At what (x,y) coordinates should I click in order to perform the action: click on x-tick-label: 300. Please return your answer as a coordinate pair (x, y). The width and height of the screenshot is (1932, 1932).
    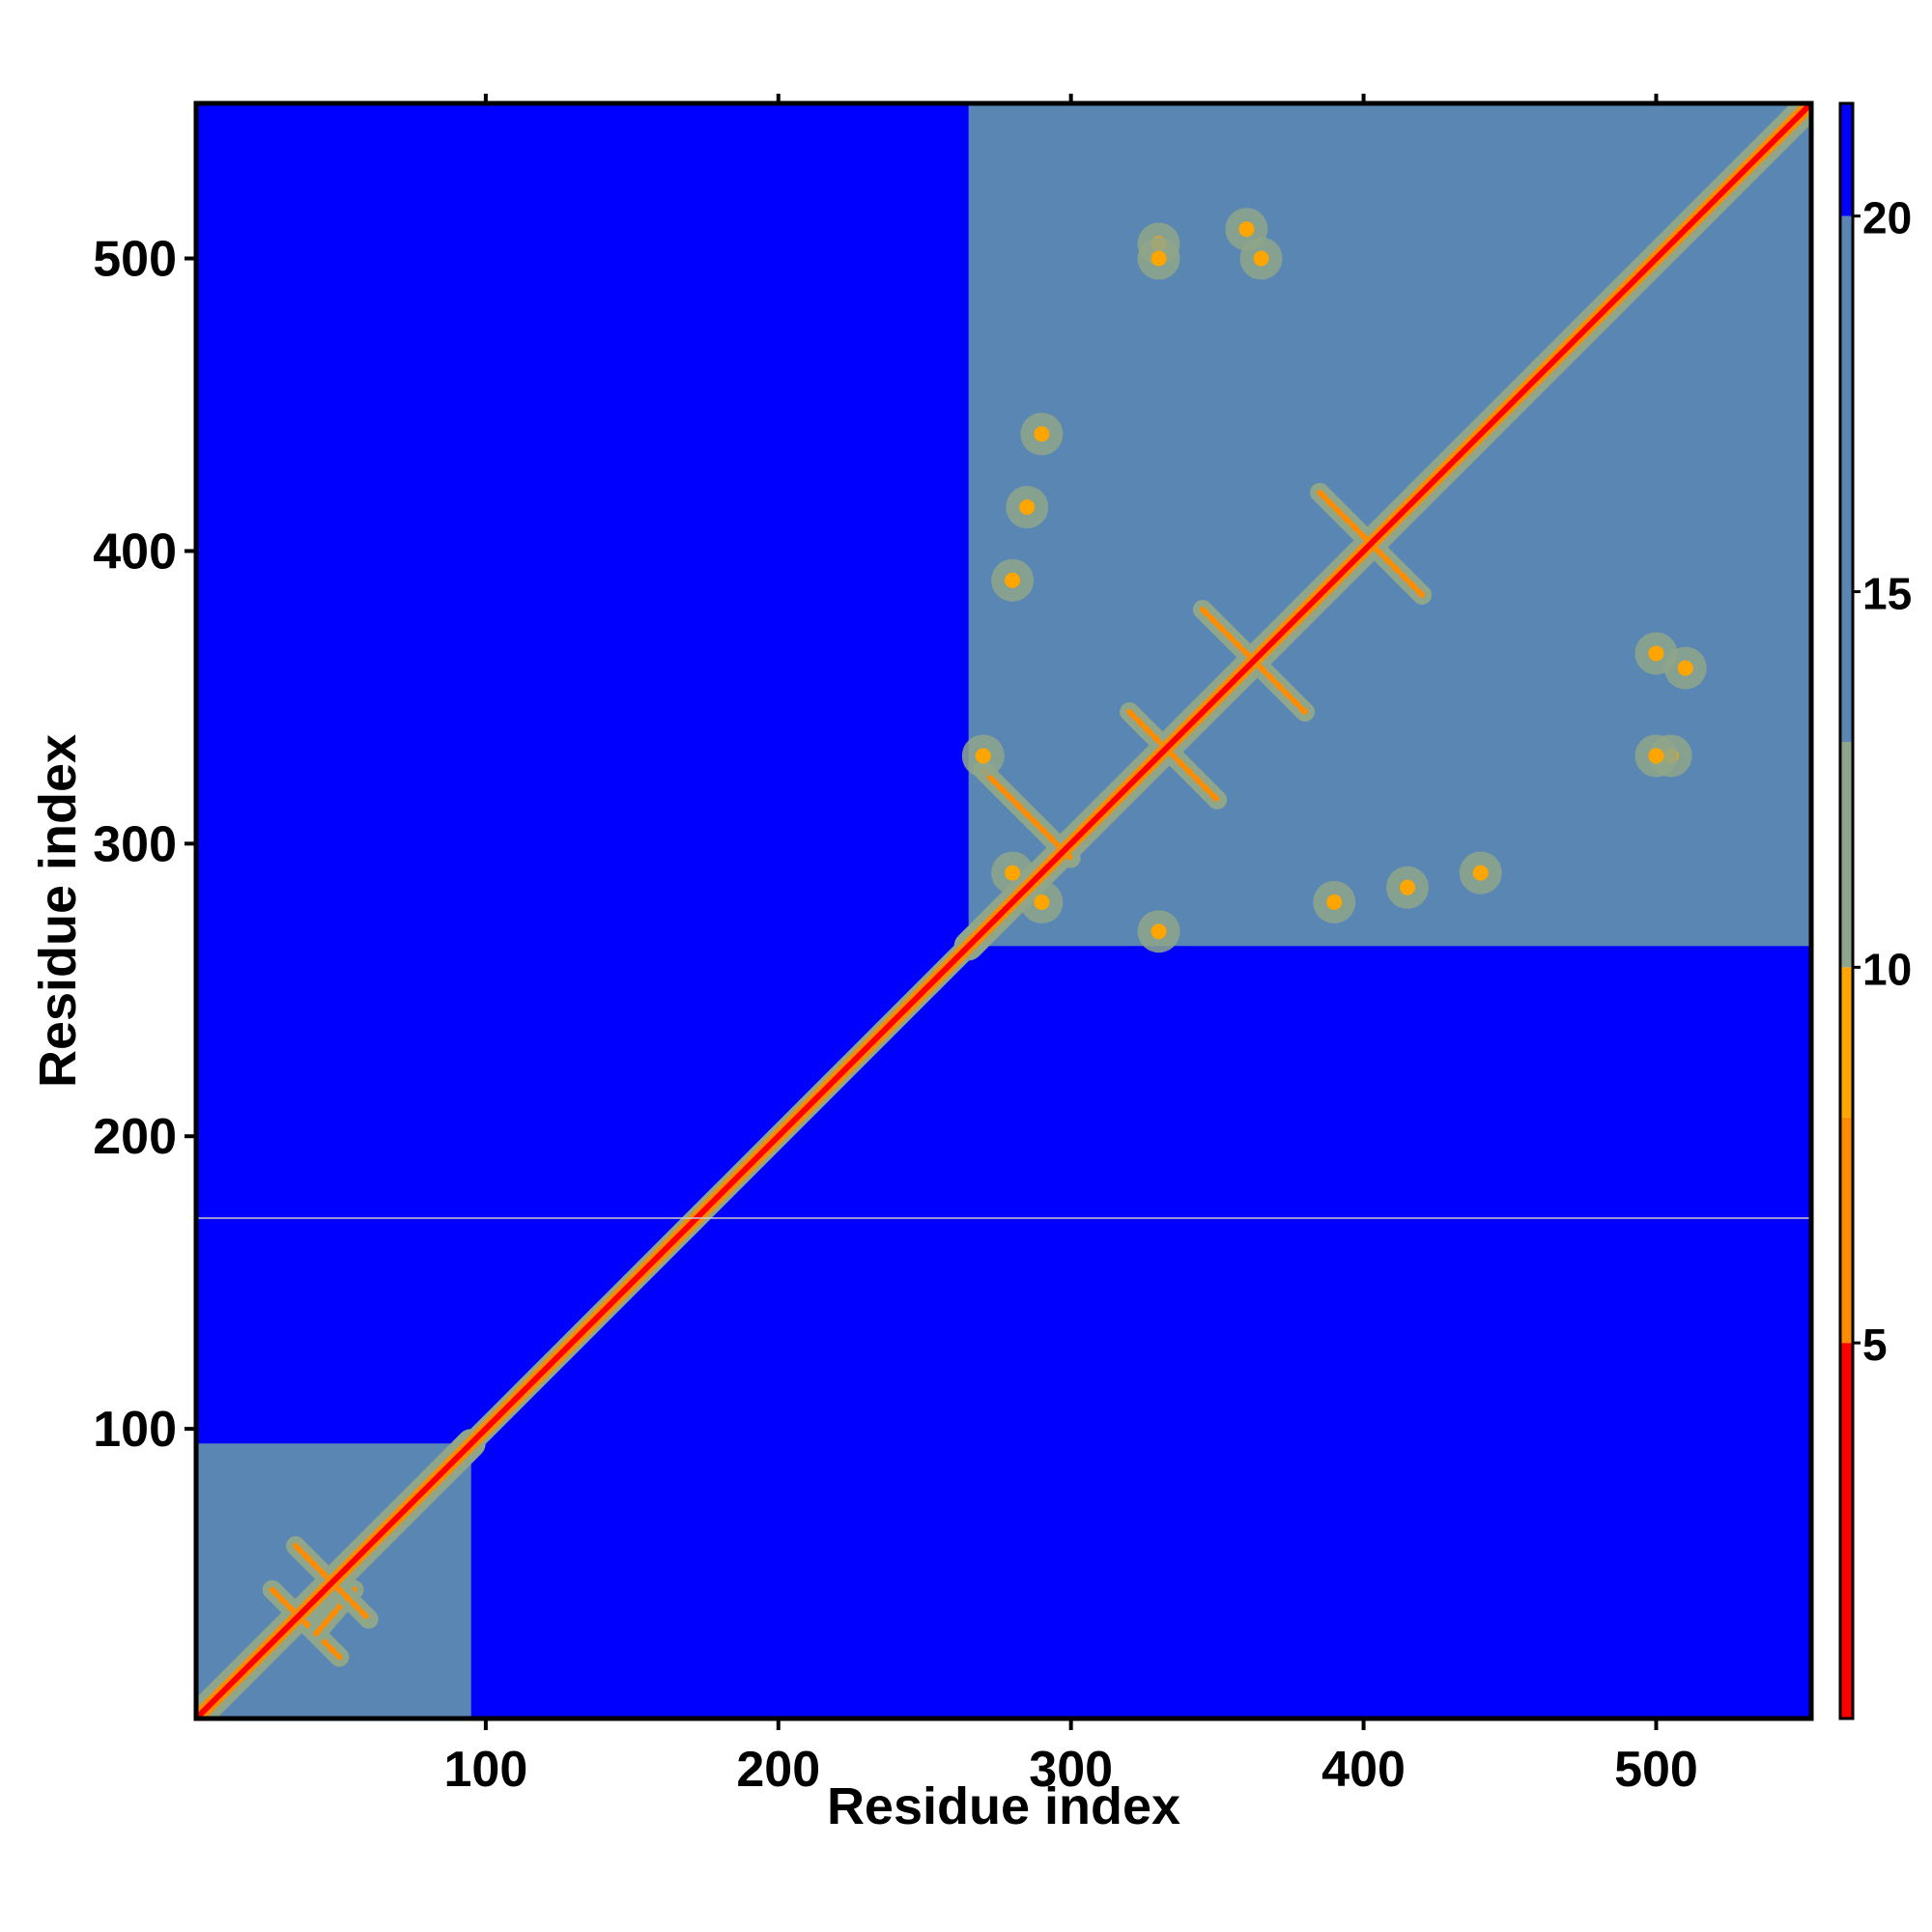
    Looking at the image, I should click on (1071, 1770).